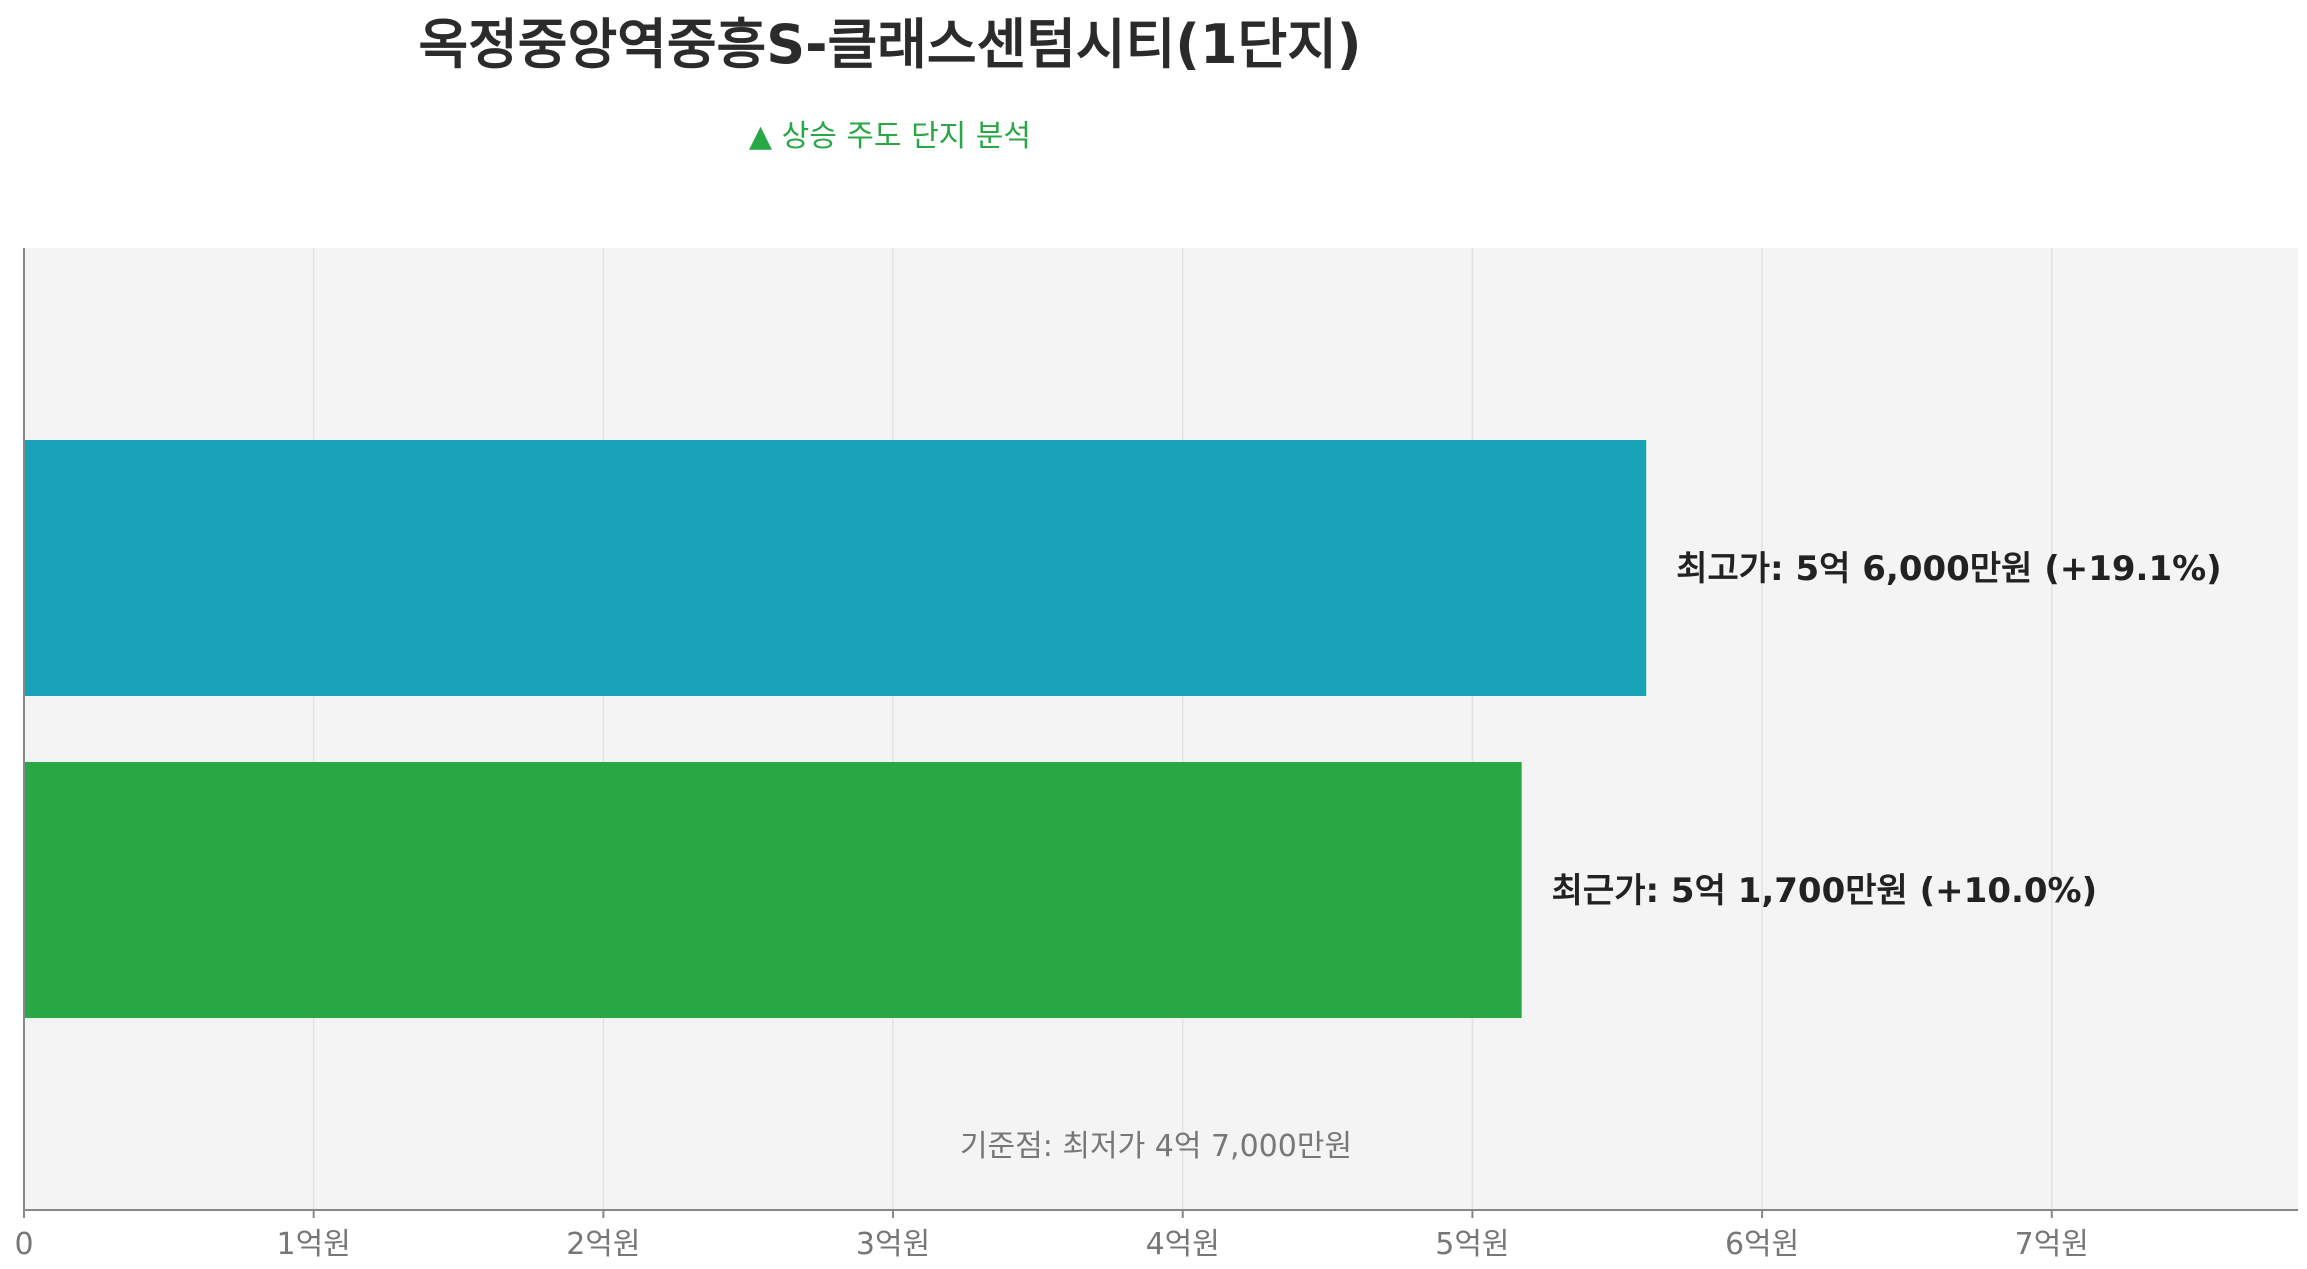 The height and width of the screenshot is (1269, 2307). Describe the element at coordinates (23, 1244) in the screenshot. I see `x-tick-label: 0` at that location.